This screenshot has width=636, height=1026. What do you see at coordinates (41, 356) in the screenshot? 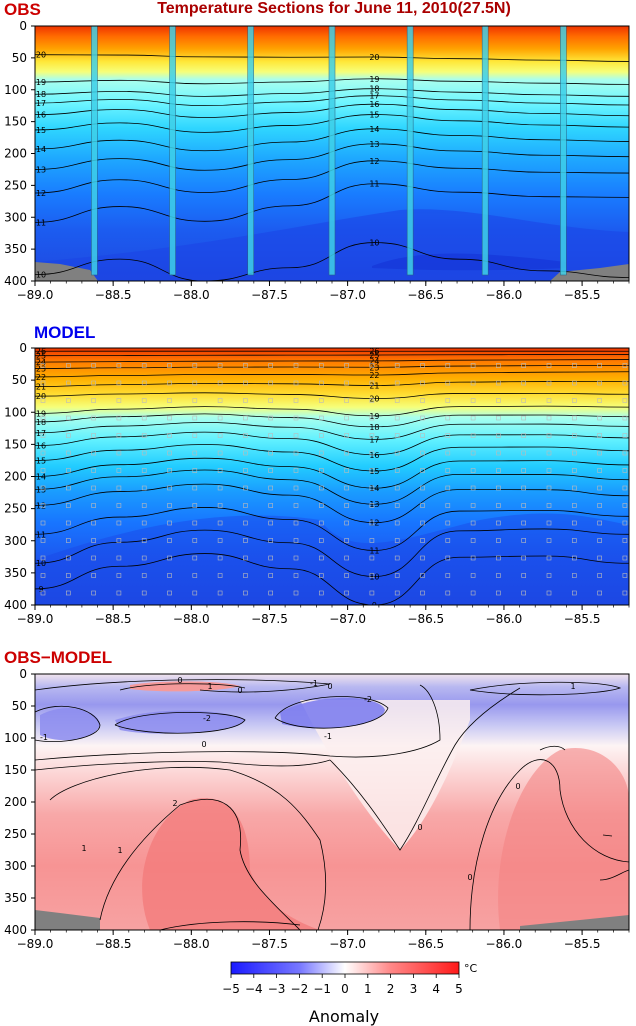
I see `model-contour-label: 25` at bounding box center [41, 356].